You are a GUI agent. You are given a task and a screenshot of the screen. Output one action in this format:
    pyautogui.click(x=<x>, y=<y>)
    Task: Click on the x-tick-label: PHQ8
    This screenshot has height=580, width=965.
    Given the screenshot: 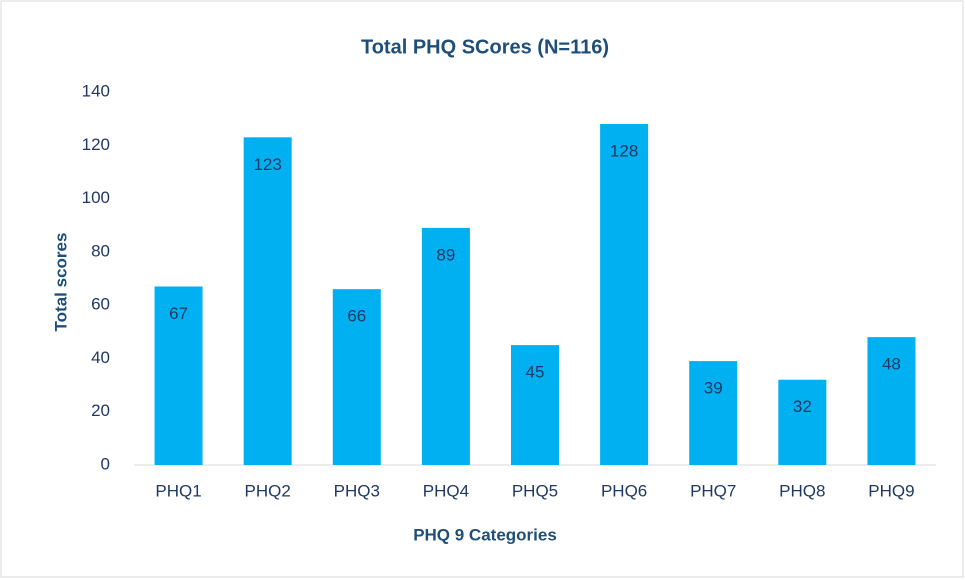 What is the action you would take?
    pyautogui.click(x=802, y=490)
    